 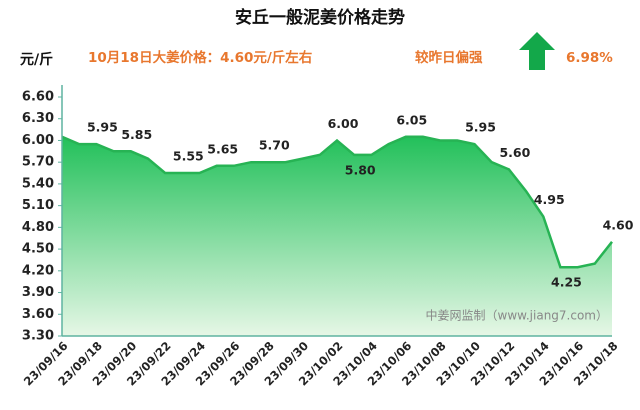 What do you see at coordinates (38, 314) in the screenshot?
I see `y-tick-label: 3.60` at bounding box center [38, 314].